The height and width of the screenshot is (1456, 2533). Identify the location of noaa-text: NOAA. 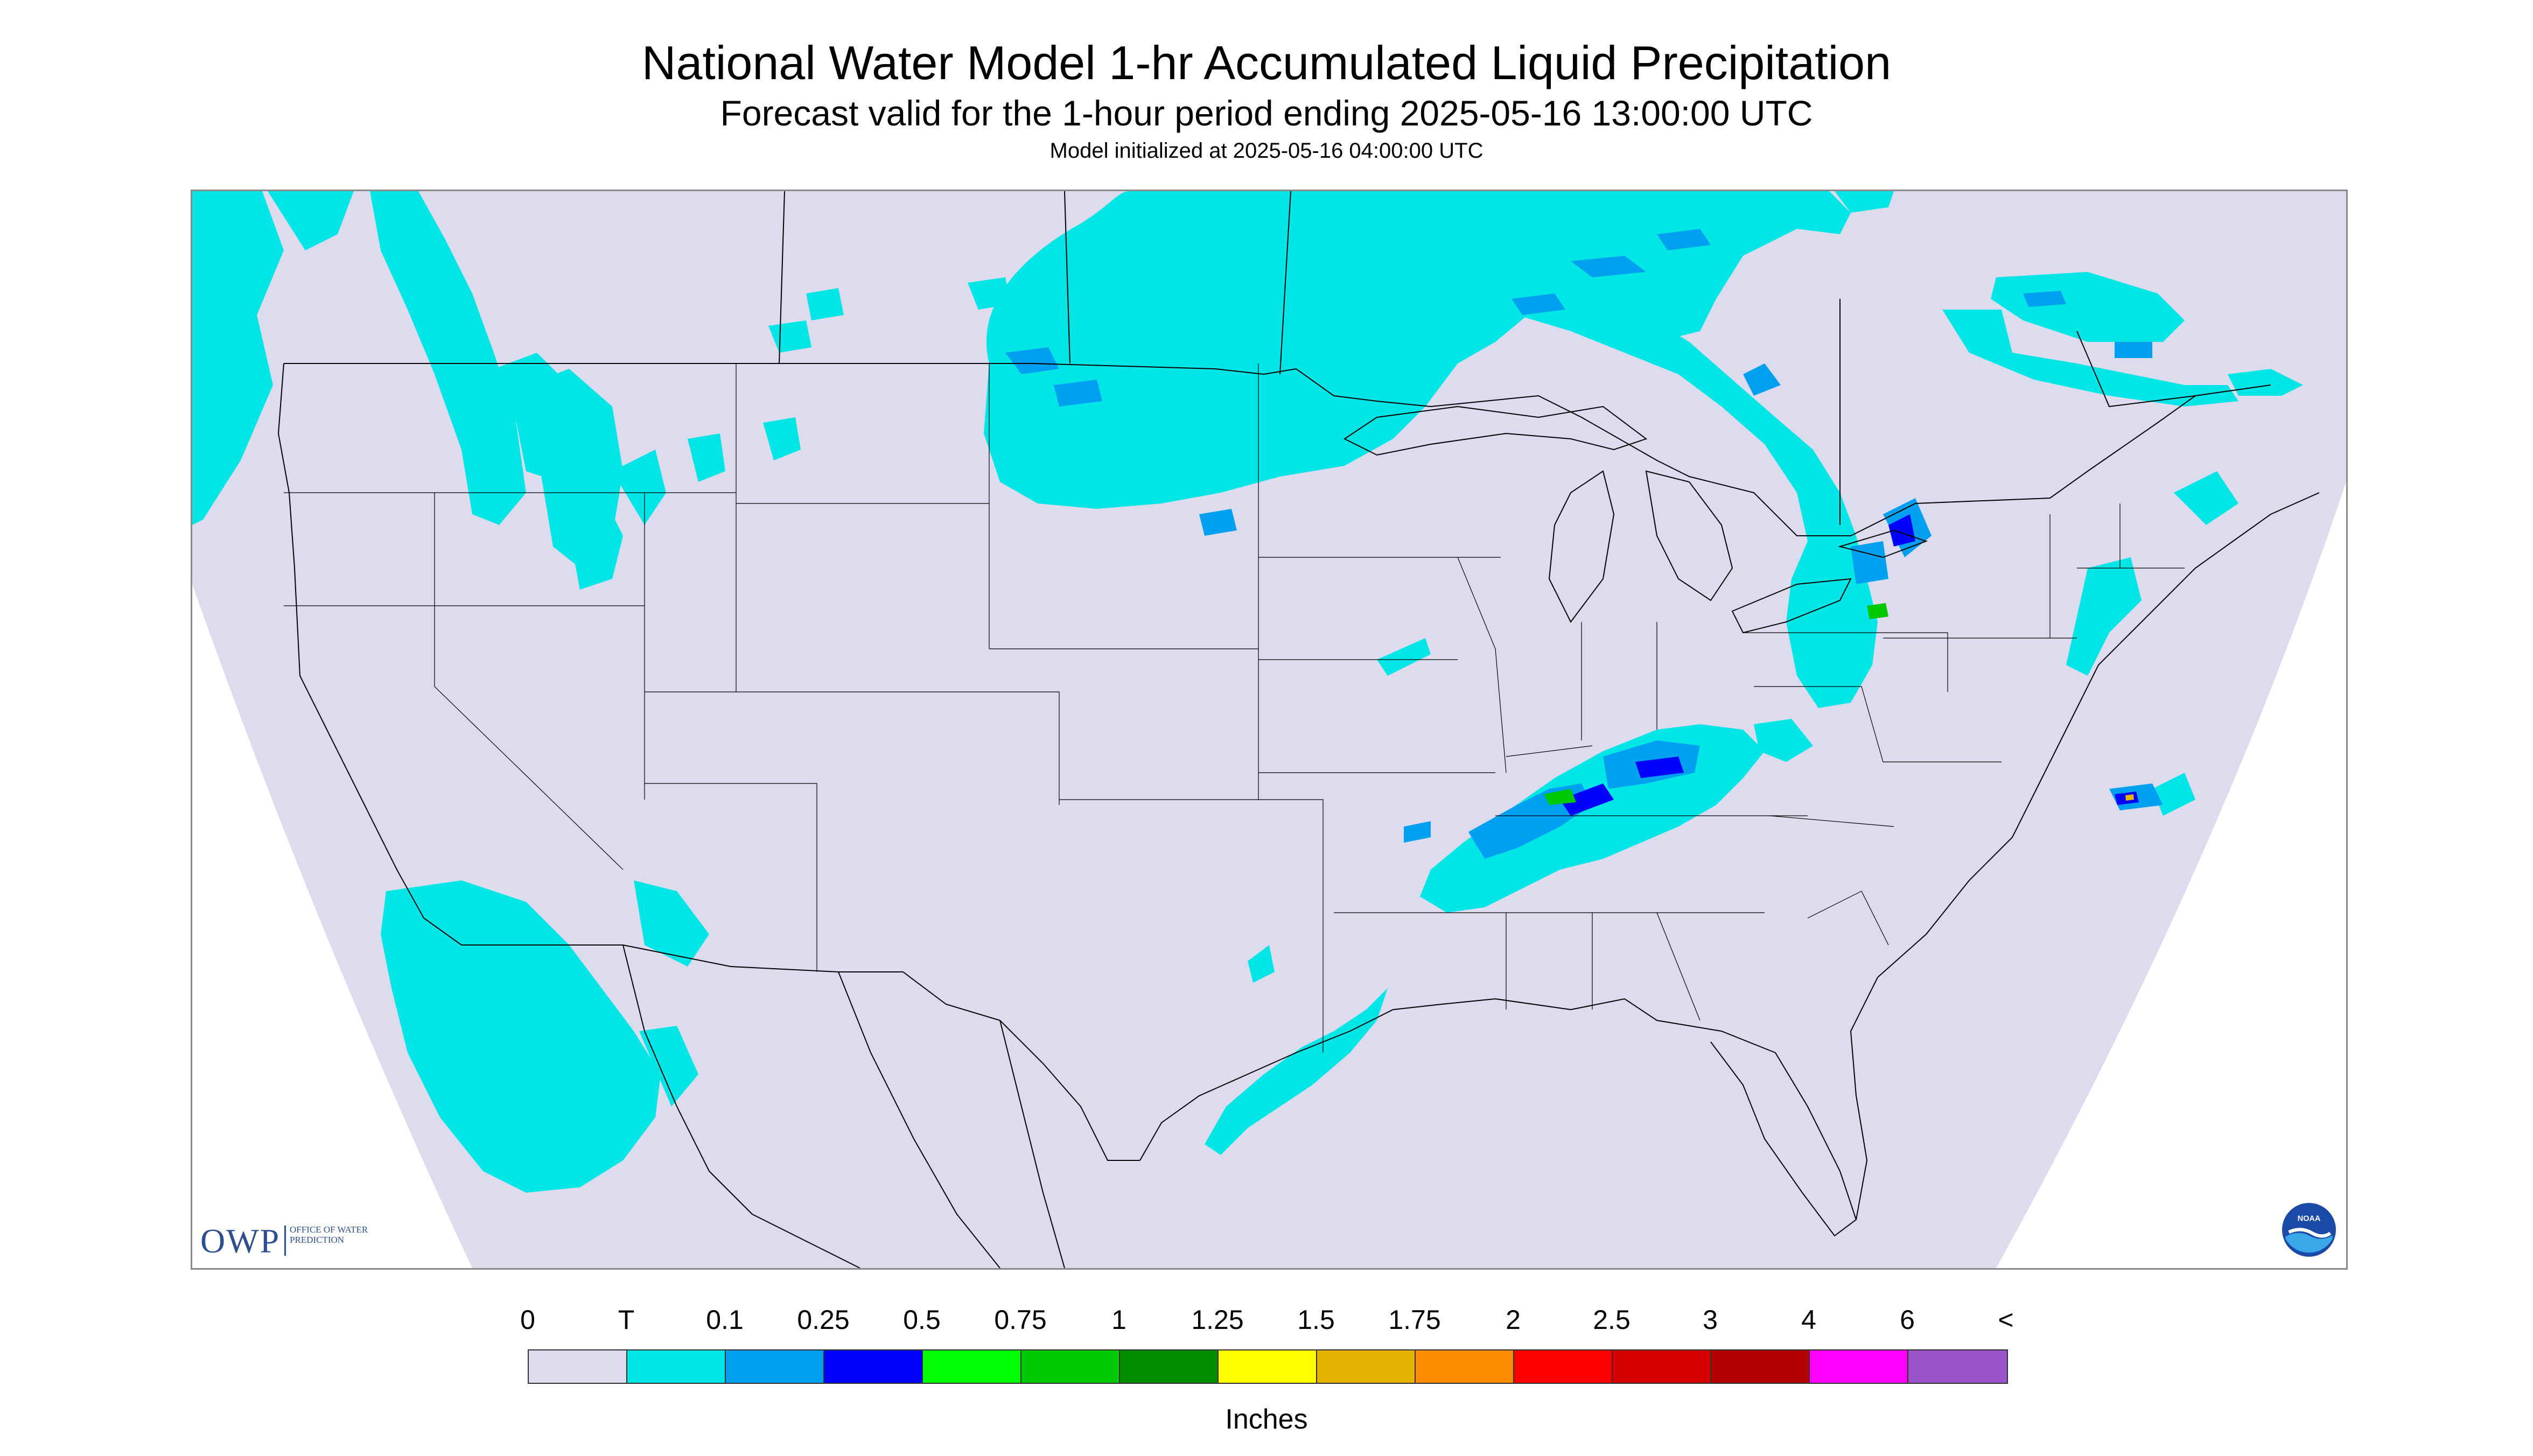
(2309, 1218).